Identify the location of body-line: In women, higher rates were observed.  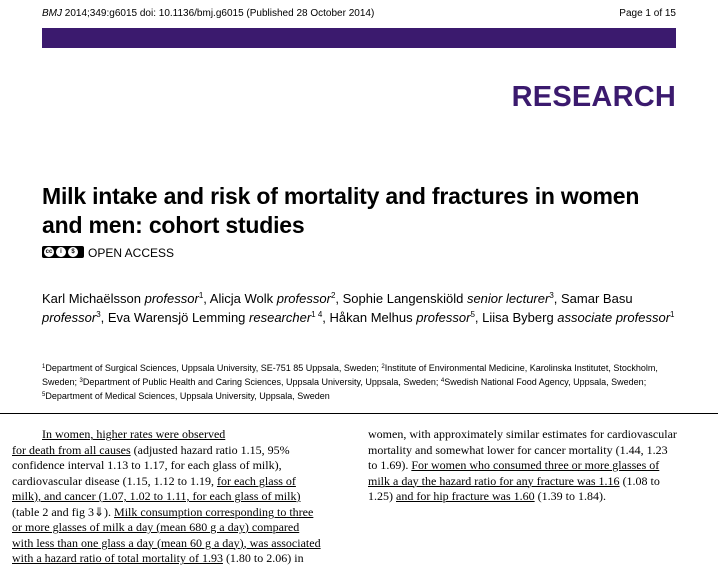
(182, 435).